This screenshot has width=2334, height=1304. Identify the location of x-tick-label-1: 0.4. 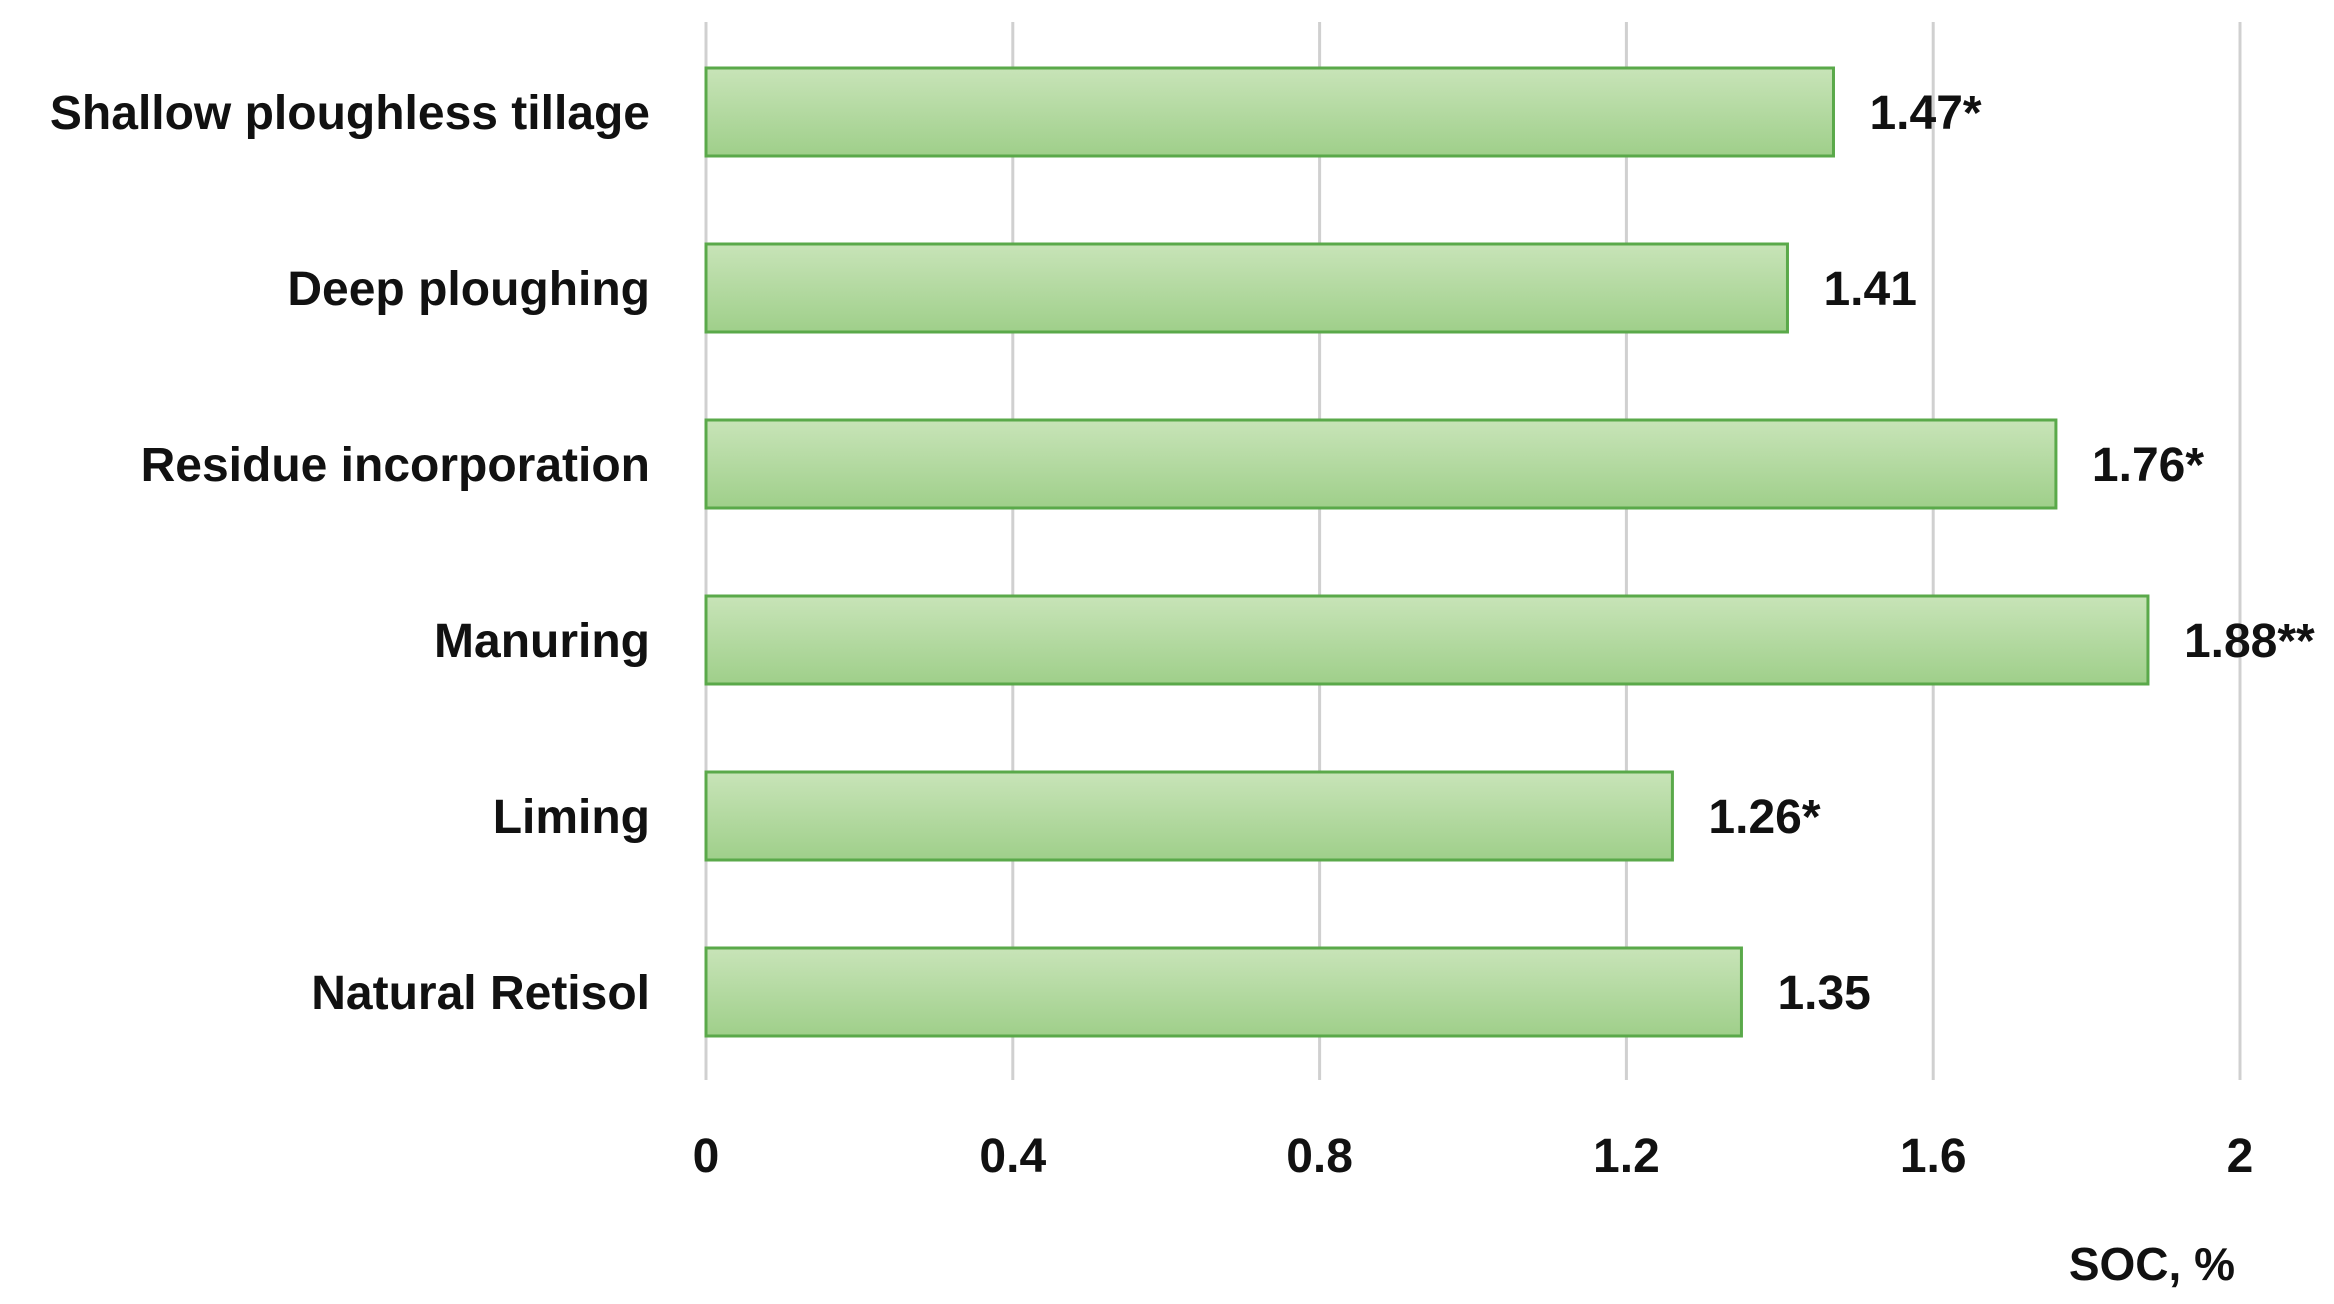
(1012, 1156).